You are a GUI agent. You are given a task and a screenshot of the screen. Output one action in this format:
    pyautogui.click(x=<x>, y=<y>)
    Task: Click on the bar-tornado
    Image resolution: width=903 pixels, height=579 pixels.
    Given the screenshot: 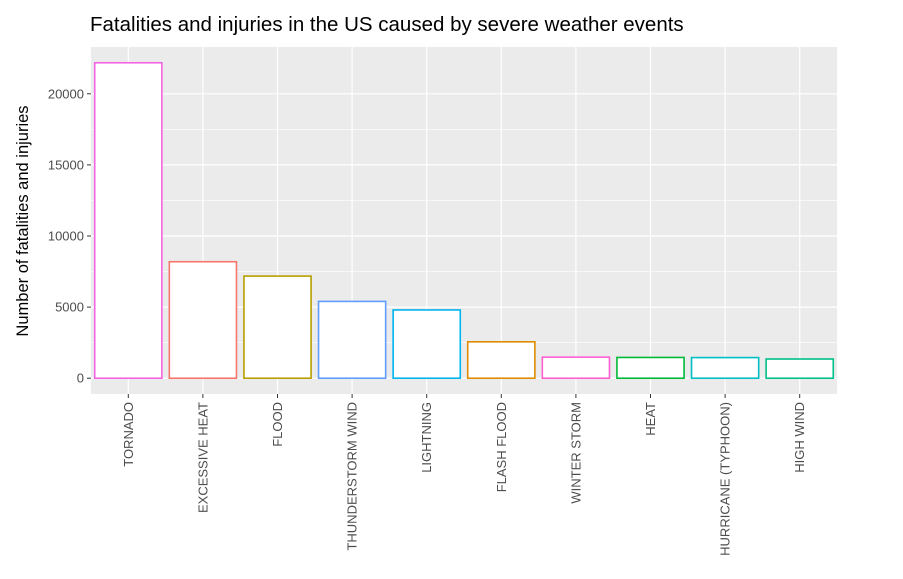 What is the action you would take?
    pyautogui.click(x=128, y=220)
    